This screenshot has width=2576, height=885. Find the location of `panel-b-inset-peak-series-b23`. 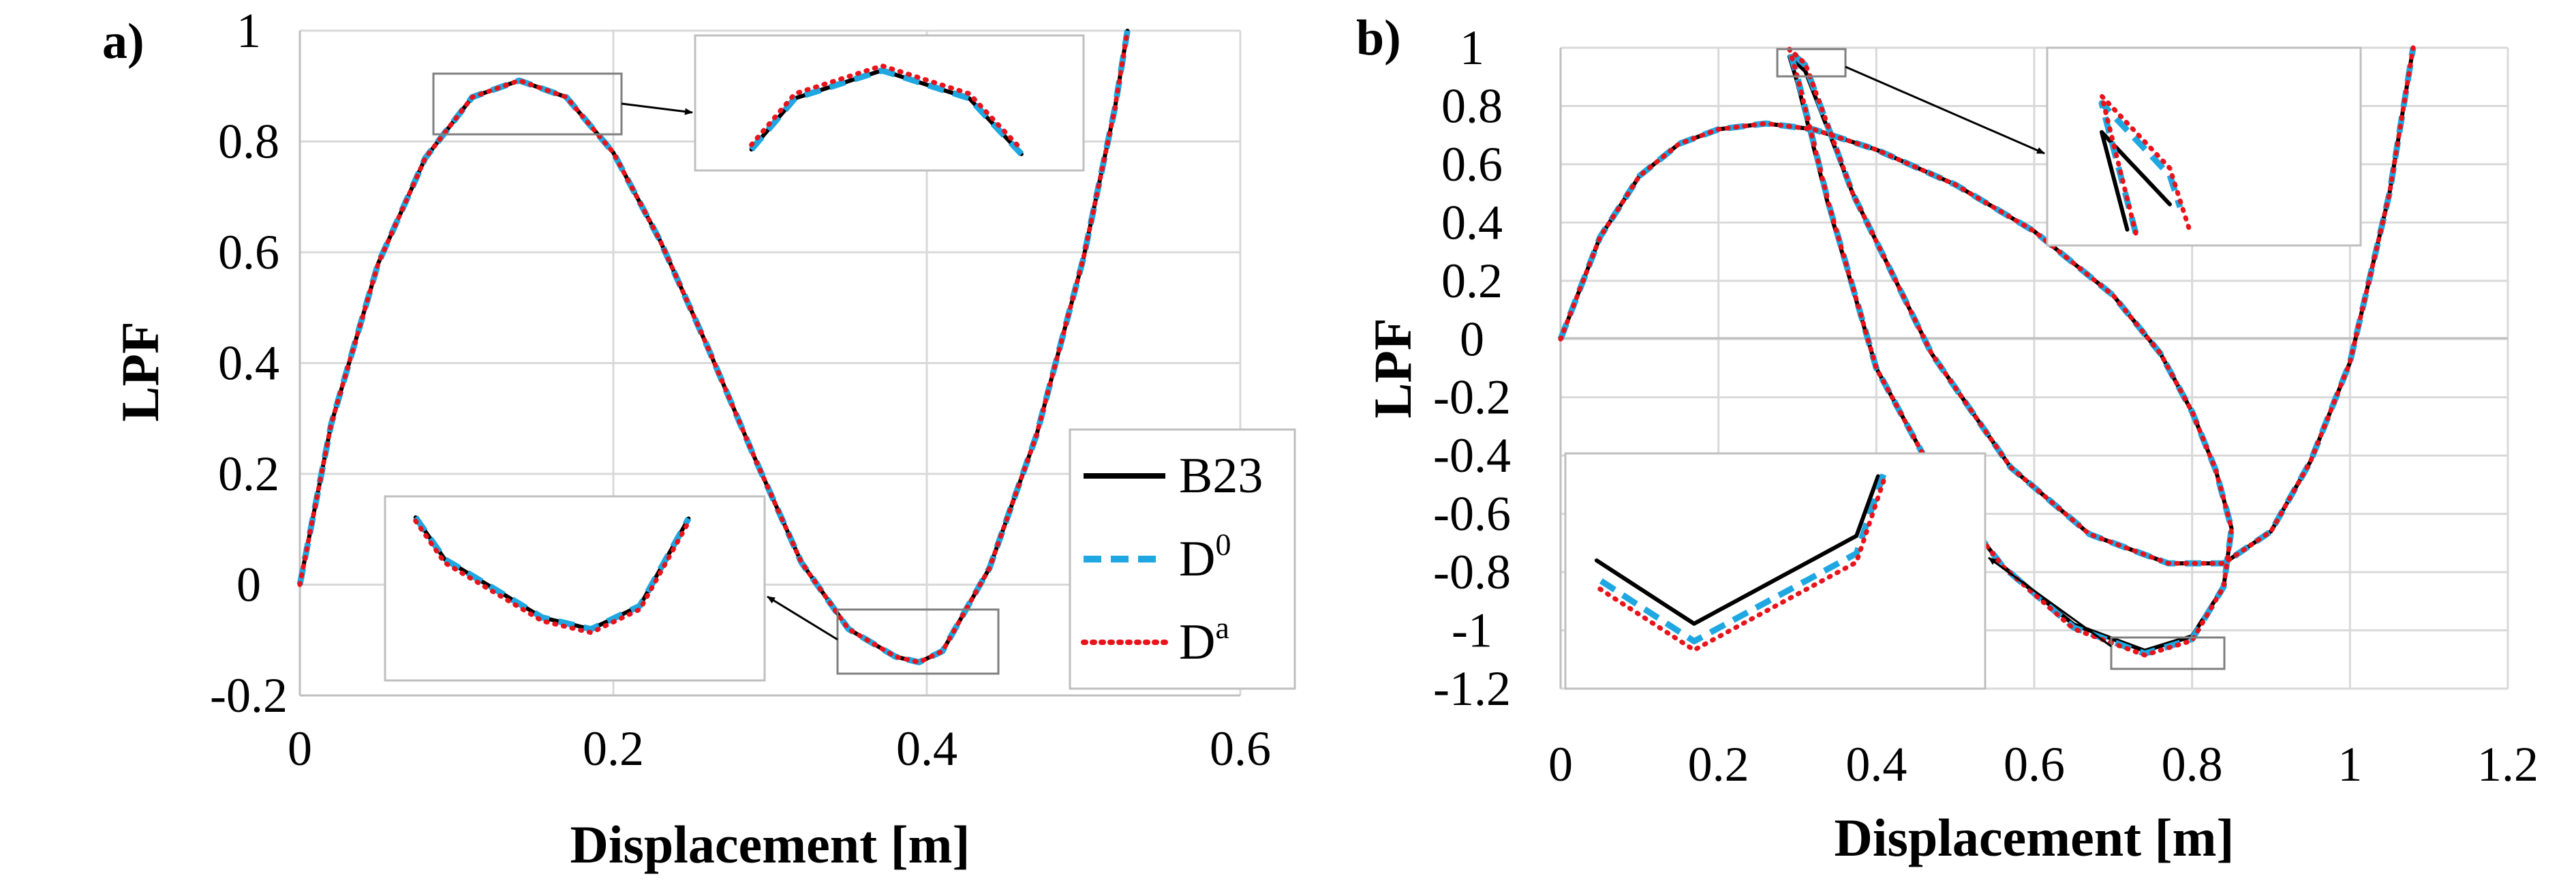

panel-b-inset-peak-series-b23 is located at coordinates (2136, 181).